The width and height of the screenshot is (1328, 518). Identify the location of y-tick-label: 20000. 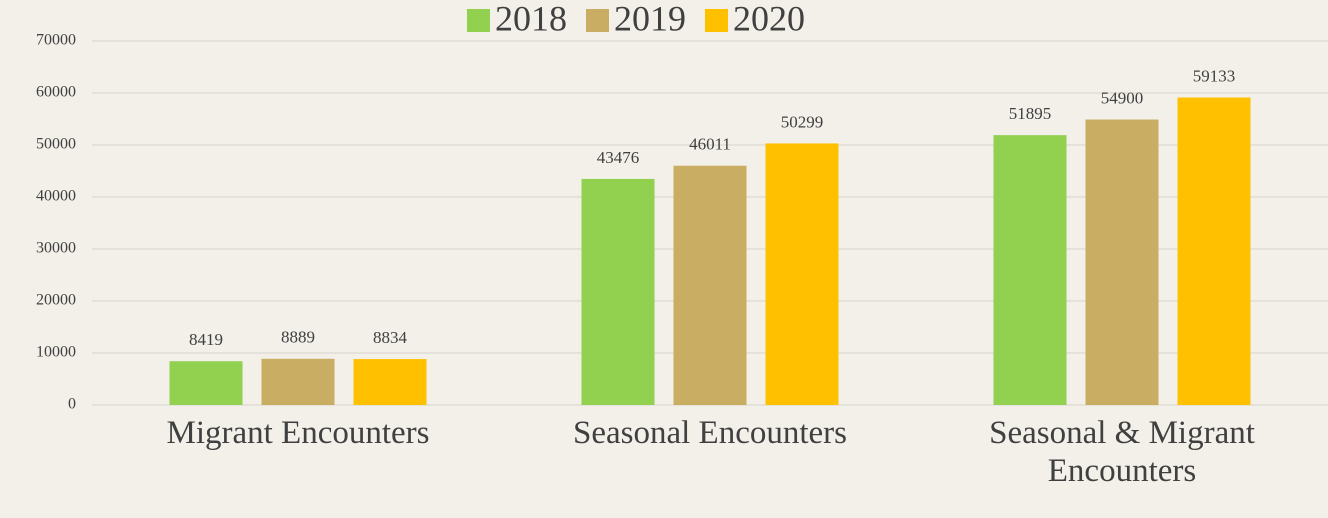
(56, 300).